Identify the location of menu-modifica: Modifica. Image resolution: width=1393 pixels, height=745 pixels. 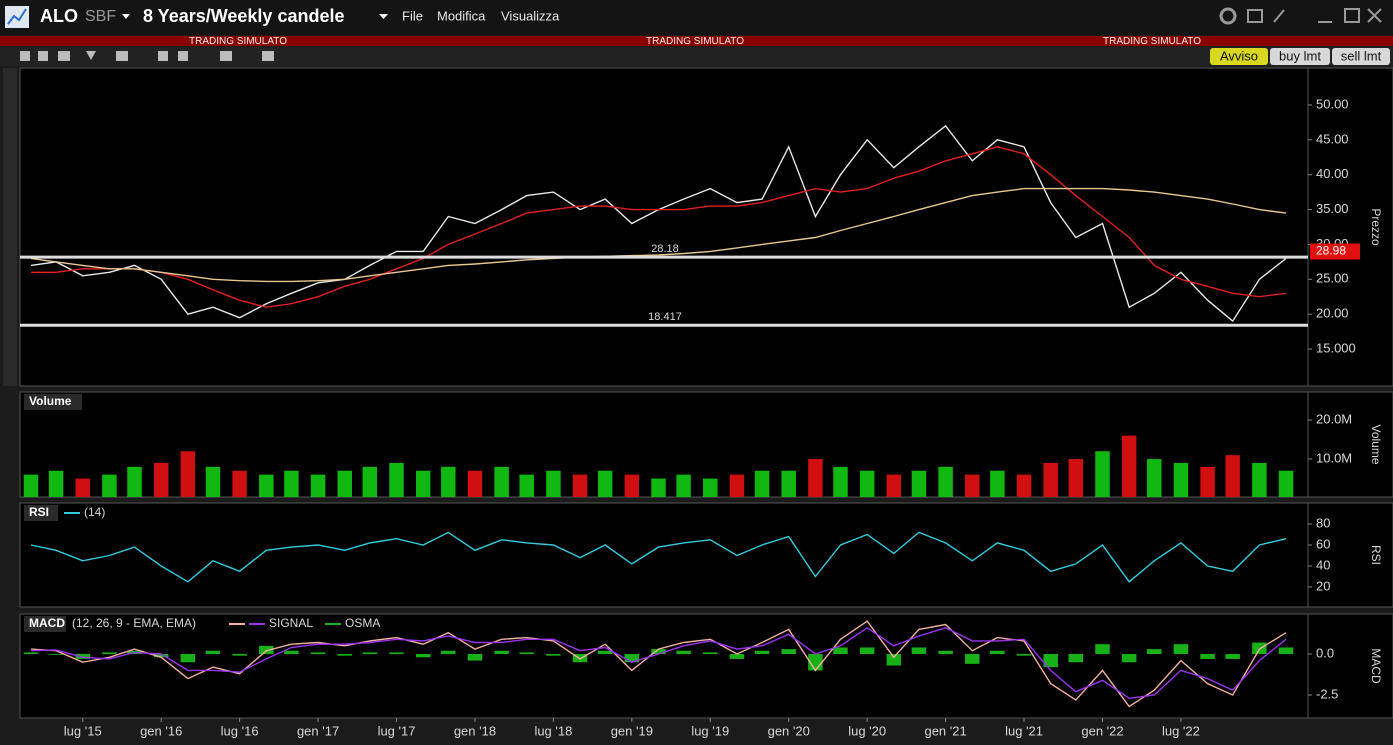
(461, 15).